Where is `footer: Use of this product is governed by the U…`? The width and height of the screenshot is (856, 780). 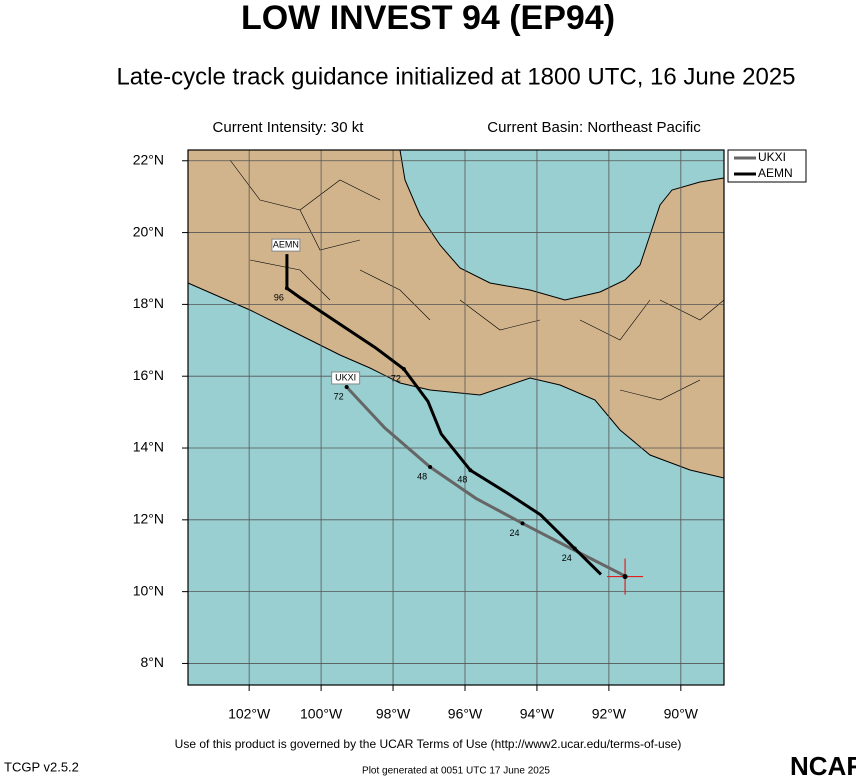 footer: Use of this product is governed by the U… is located at coordinates (428, 744).